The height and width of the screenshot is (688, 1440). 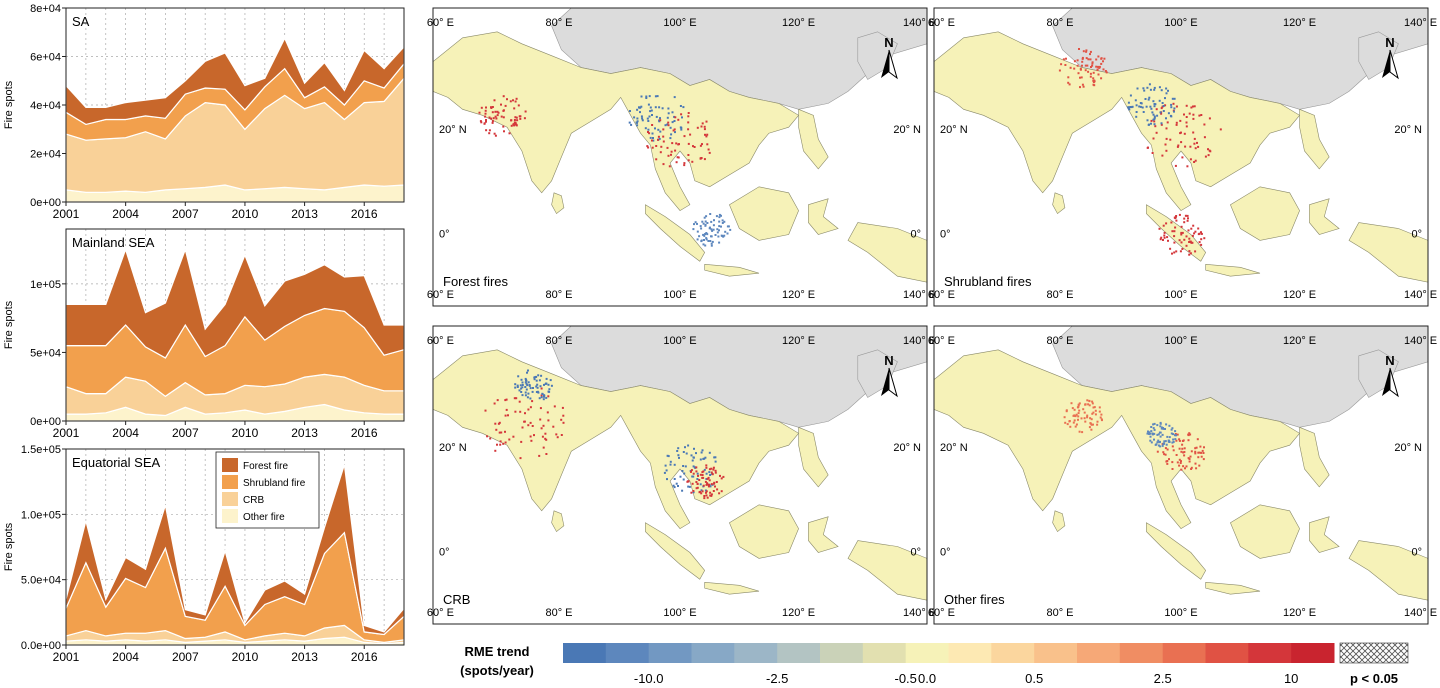 What do you see at coordinates (889, 57) in the screenshot?
I see `north-arrow-icon: N` at bounding box center [889, 57].